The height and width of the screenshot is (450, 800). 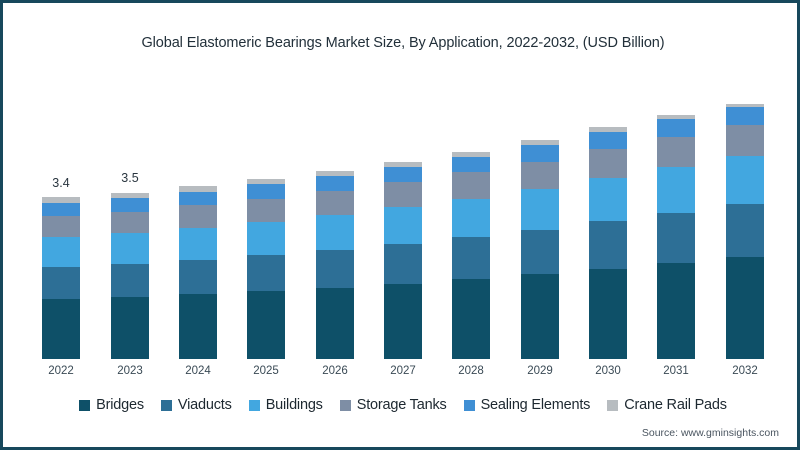 I want to click on x-axis-tick-label: 2025, so click(x=266, y=371).